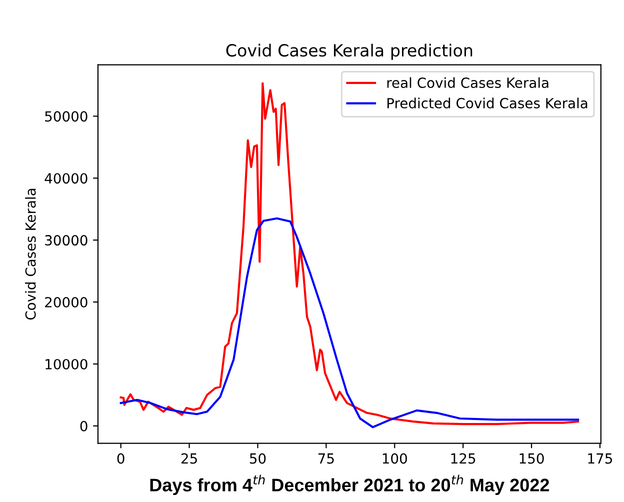 Image resolution: width=624 pixels, height=502 pixels. I want to click on x-axis-title: Days from 4$^{th}$ December 2021 to 20$^{th}$ May 2022, so click(350, 485).